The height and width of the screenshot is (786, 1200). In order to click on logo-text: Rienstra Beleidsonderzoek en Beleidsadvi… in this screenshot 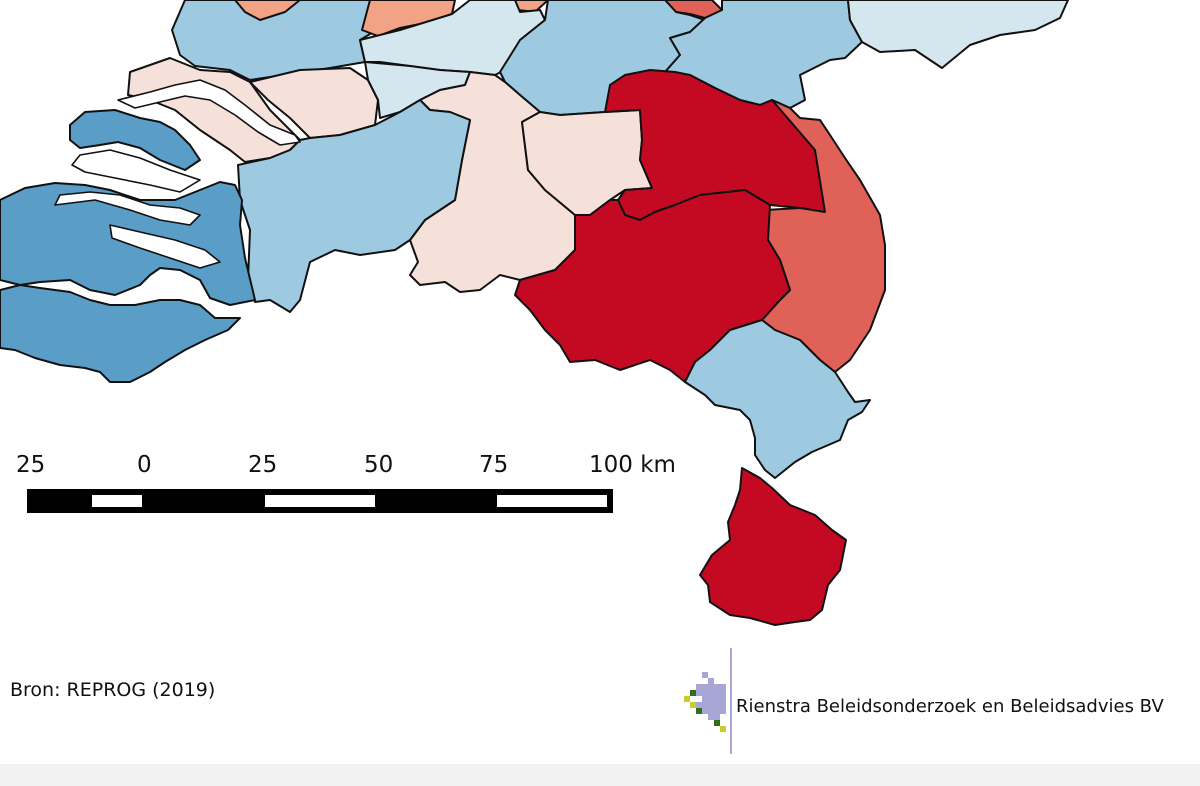, I will do `click(950, 706)`.